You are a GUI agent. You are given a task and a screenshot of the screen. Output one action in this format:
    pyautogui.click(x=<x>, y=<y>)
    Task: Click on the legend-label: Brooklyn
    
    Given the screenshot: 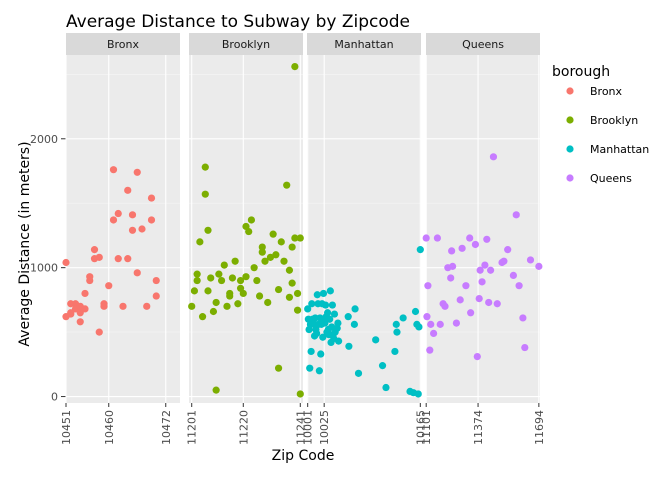 What is the action you would take?
    pyautogui.click(x=614, y=120)
    